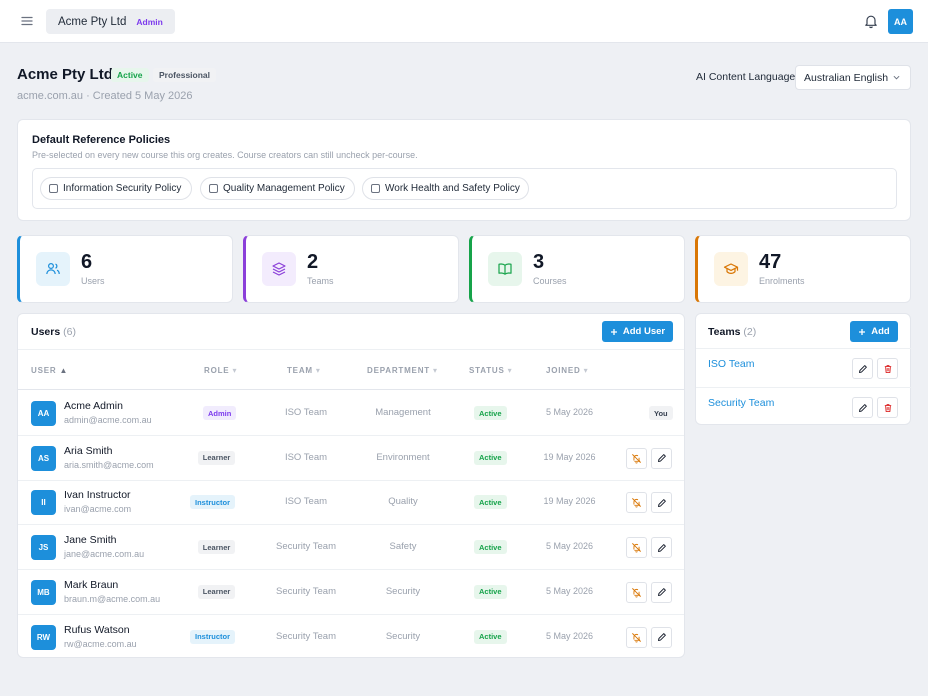 This screenshot has height=696, width=928. I want to click on column-header-team: TEAM ▾, so click(304, 370).